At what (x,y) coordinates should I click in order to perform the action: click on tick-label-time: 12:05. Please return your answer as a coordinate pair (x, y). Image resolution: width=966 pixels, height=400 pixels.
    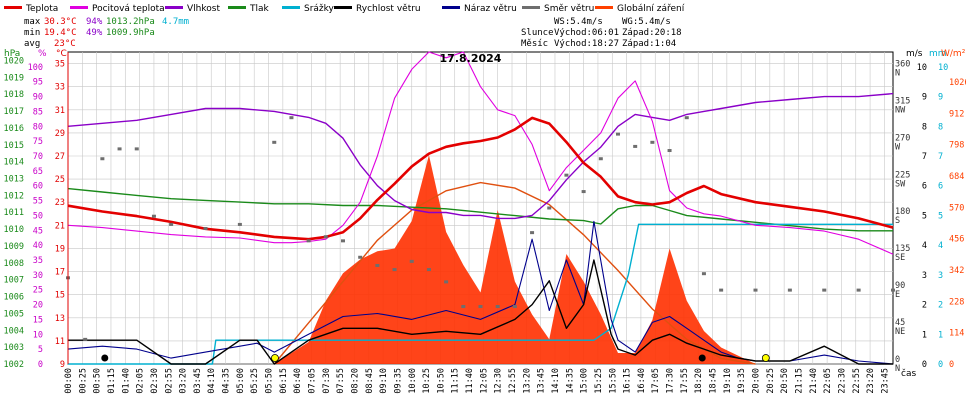
    Looking at the image, I should click on (484, 381).